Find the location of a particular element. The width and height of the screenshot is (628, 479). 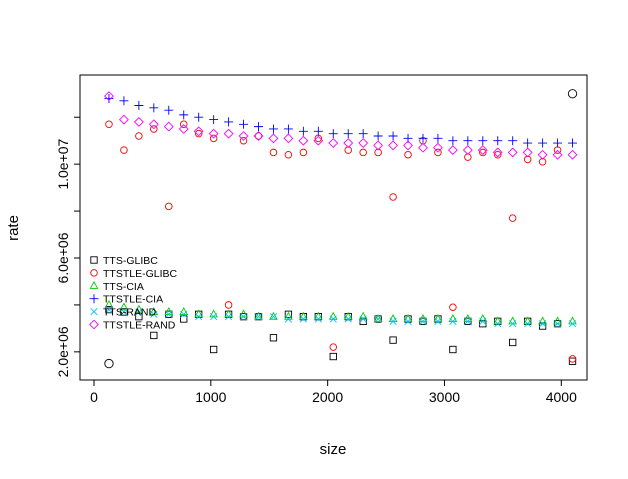

x-tick-label: 1000 is located at coordinates (210, 397).